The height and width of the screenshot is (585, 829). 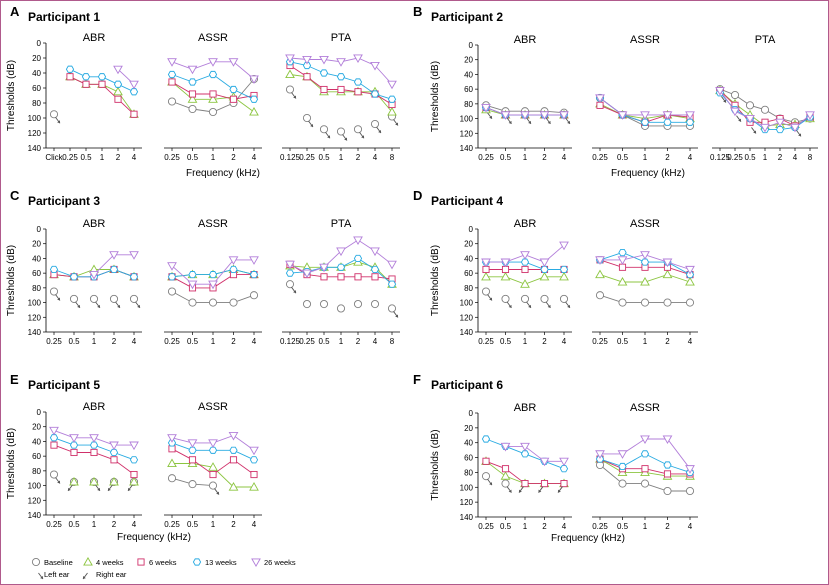 What do you see at coordinates (341, 272) in the screenshot?
I see `series-4-weeks` at bounding box center [341, 272].